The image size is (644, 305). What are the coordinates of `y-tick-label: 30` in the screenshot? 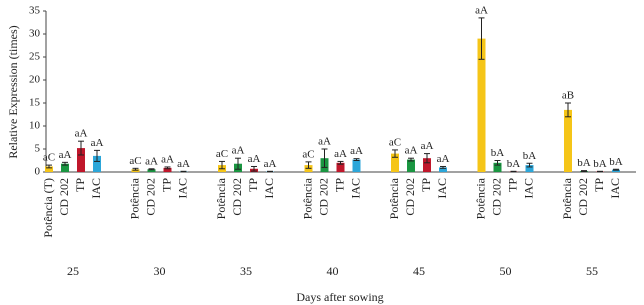 It's located at (35, 34).